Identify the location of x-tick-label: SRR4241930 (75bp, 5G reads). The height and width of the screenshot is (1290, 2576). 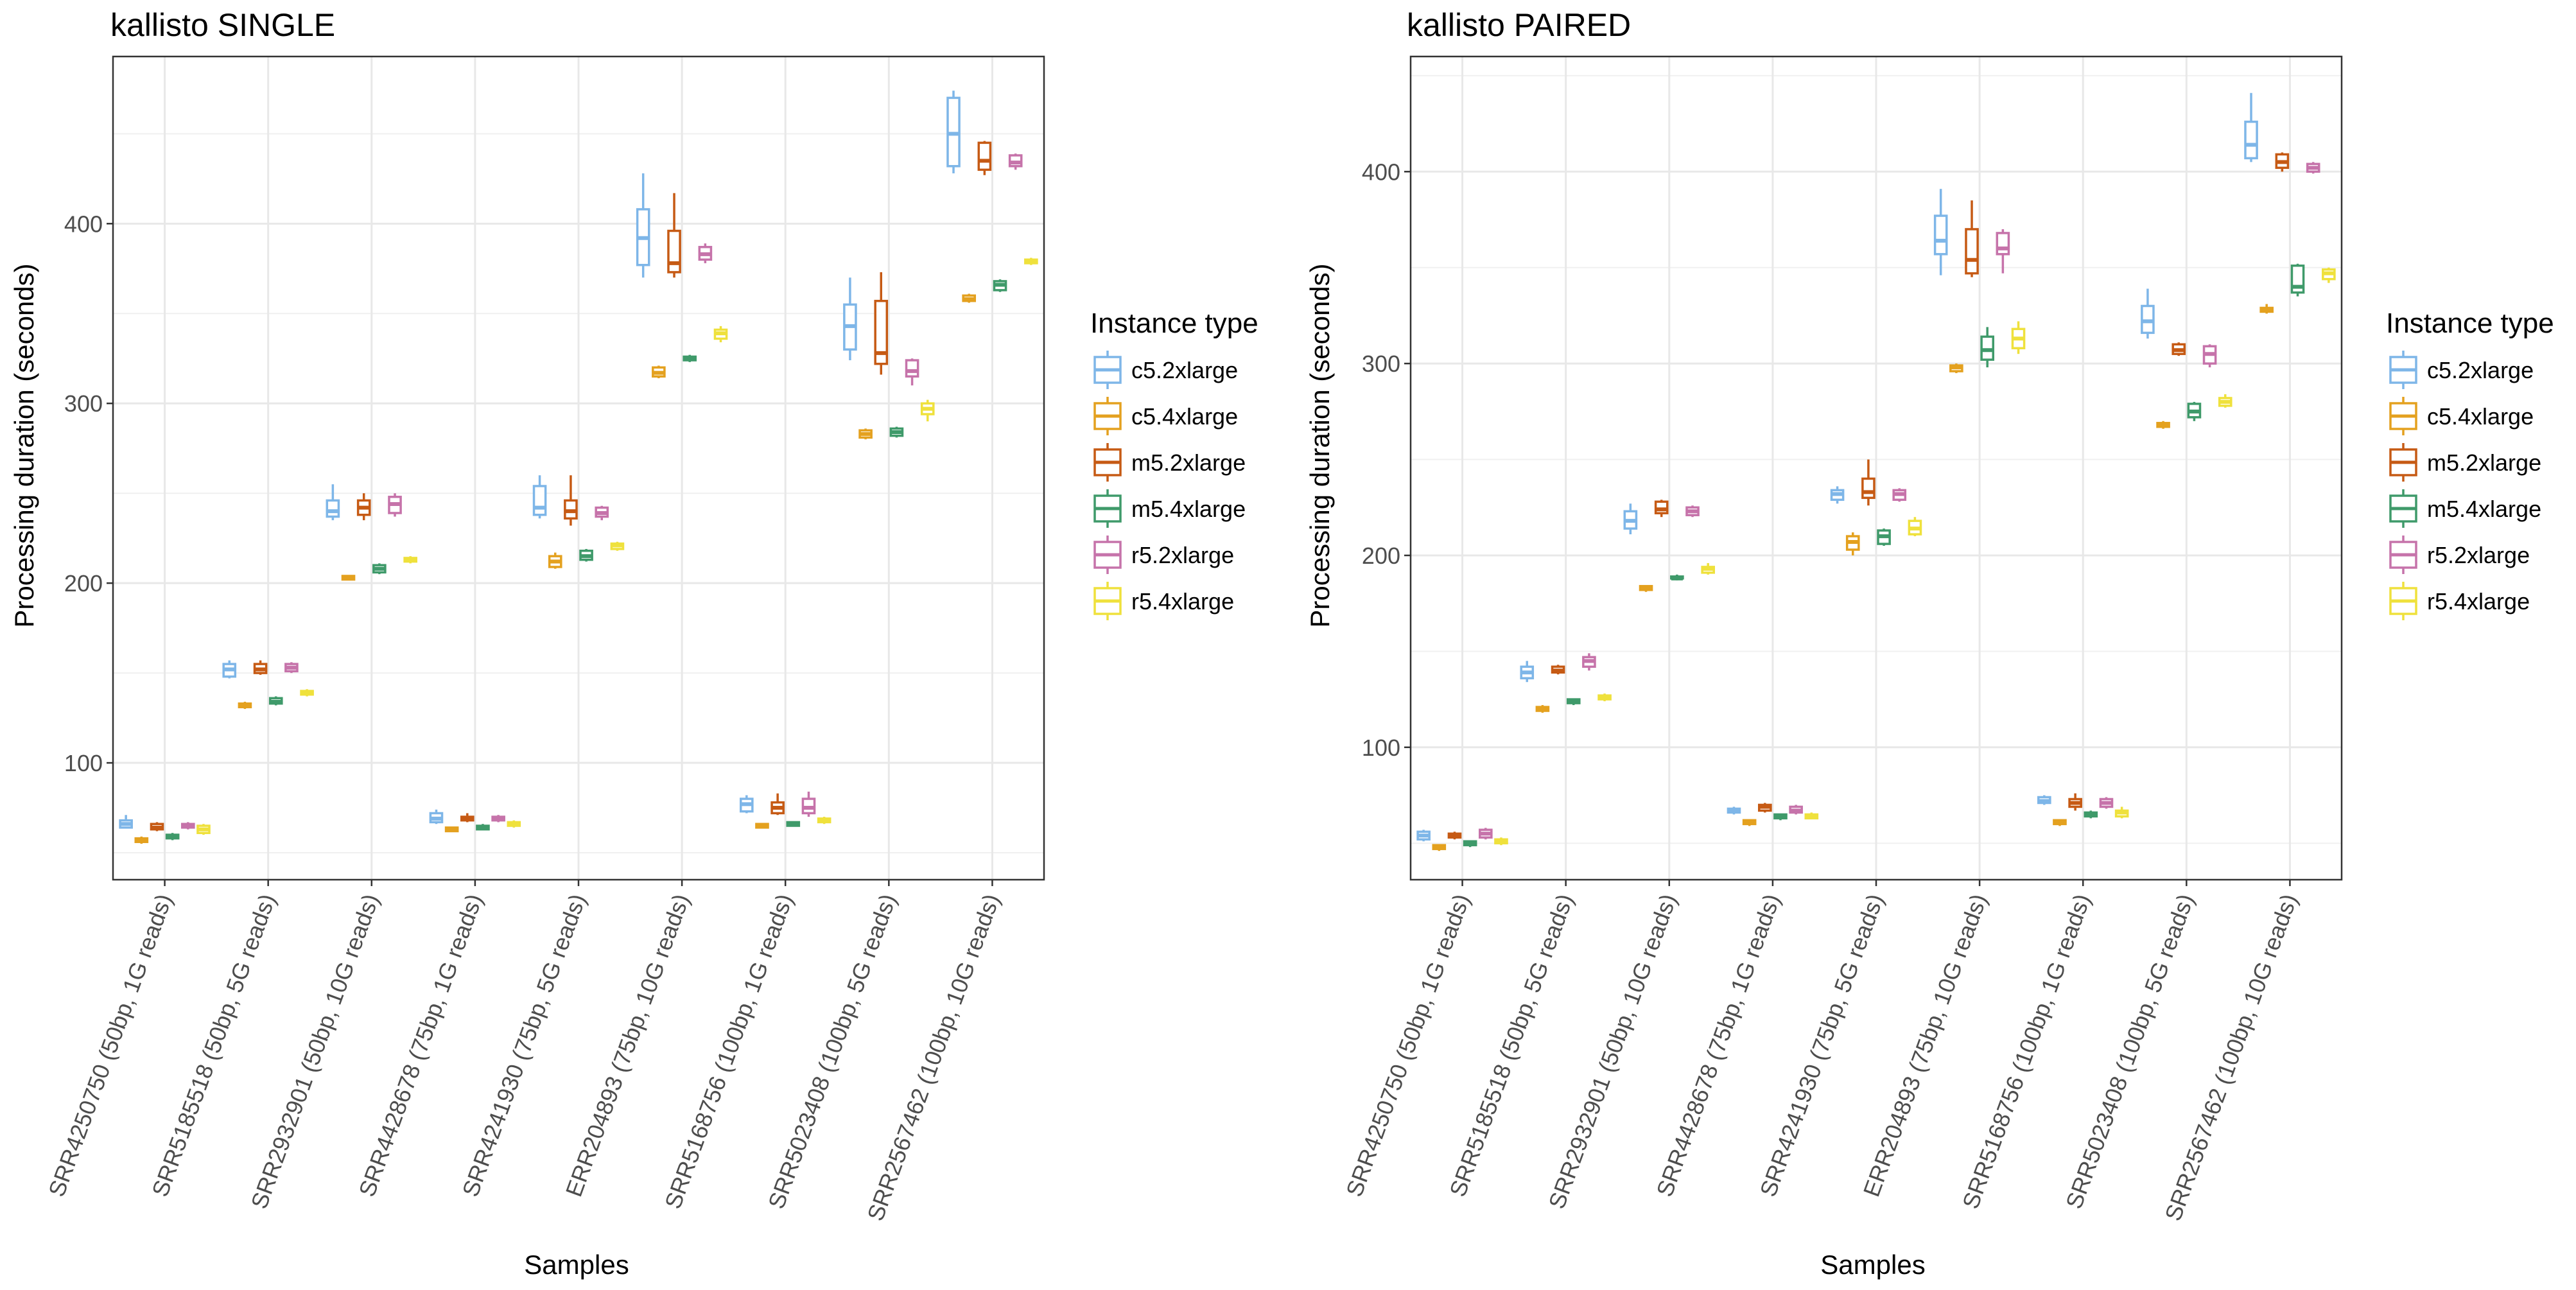
(524, 1045).